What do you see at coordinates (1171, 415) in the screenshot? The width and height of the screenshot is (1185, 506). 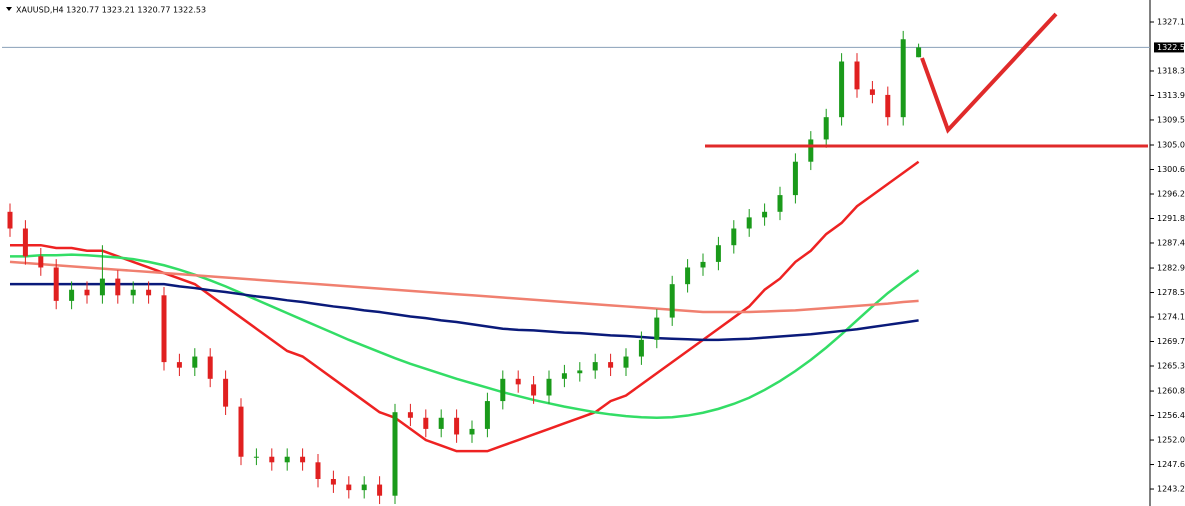 I see `y-tick-label: 1256.40` at bounding box center [1171, 415].